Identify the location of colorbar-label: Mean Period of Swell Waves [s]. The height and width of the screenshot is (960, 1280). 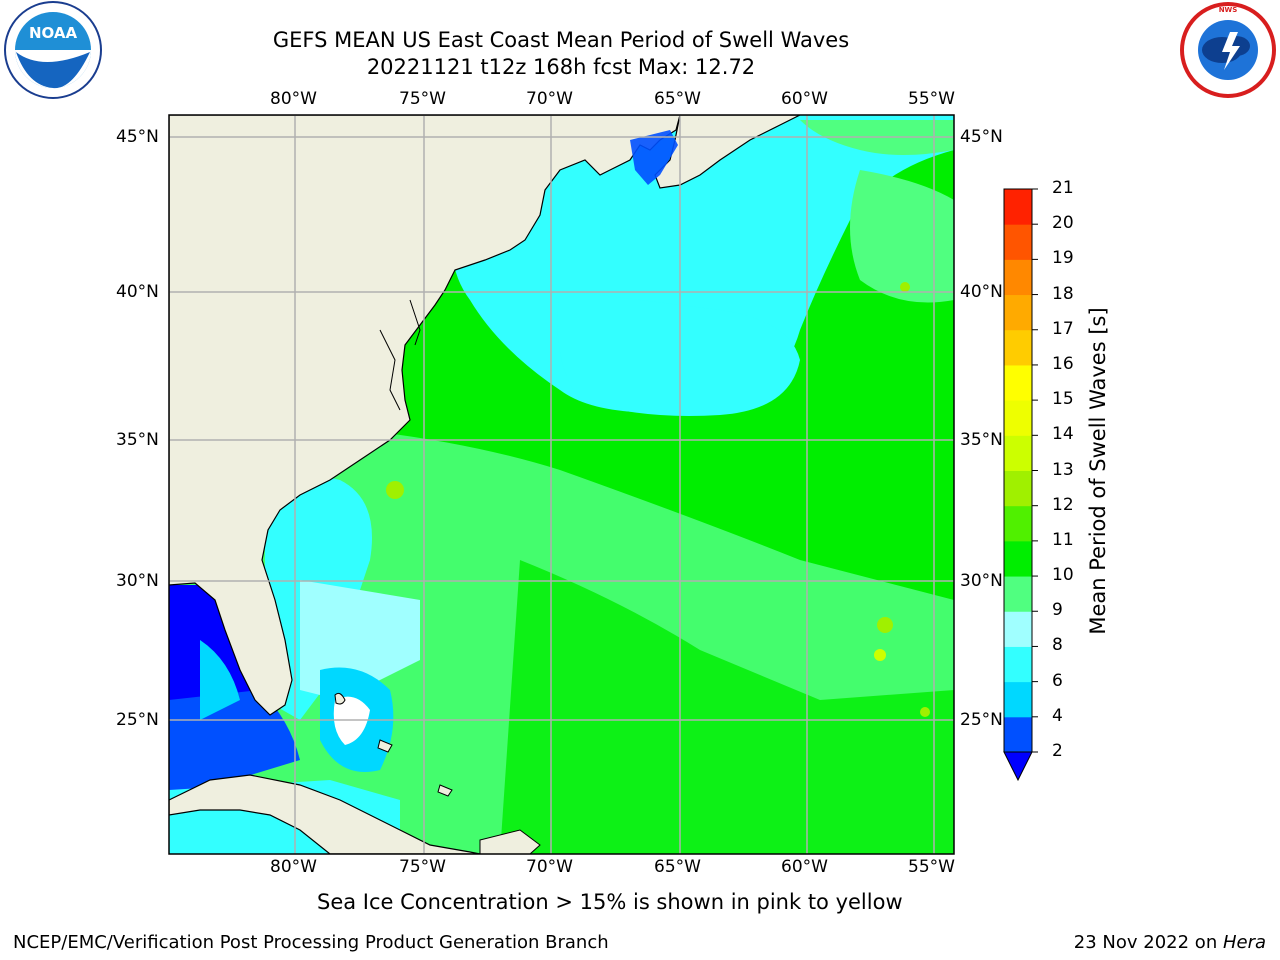
(1098, 471).